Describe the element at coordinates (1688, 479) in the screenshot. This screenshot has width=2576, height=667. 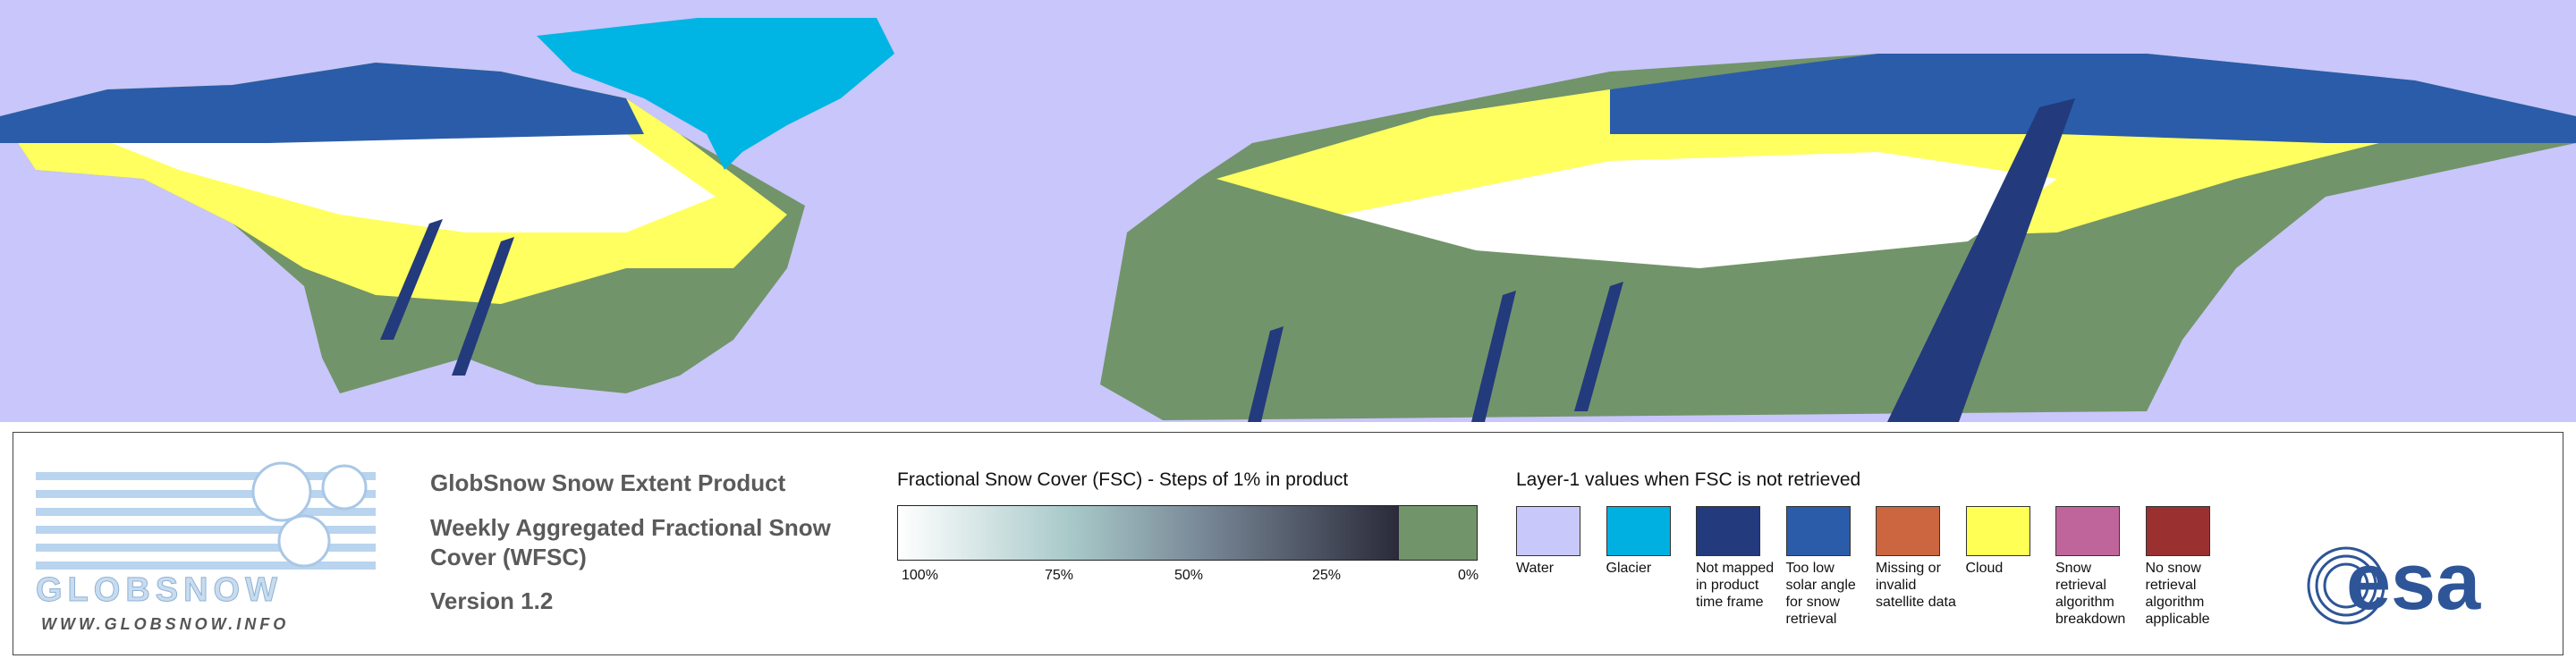
I see `layer1-title: Layer-1 values when FSC is not retrieved` at that location.